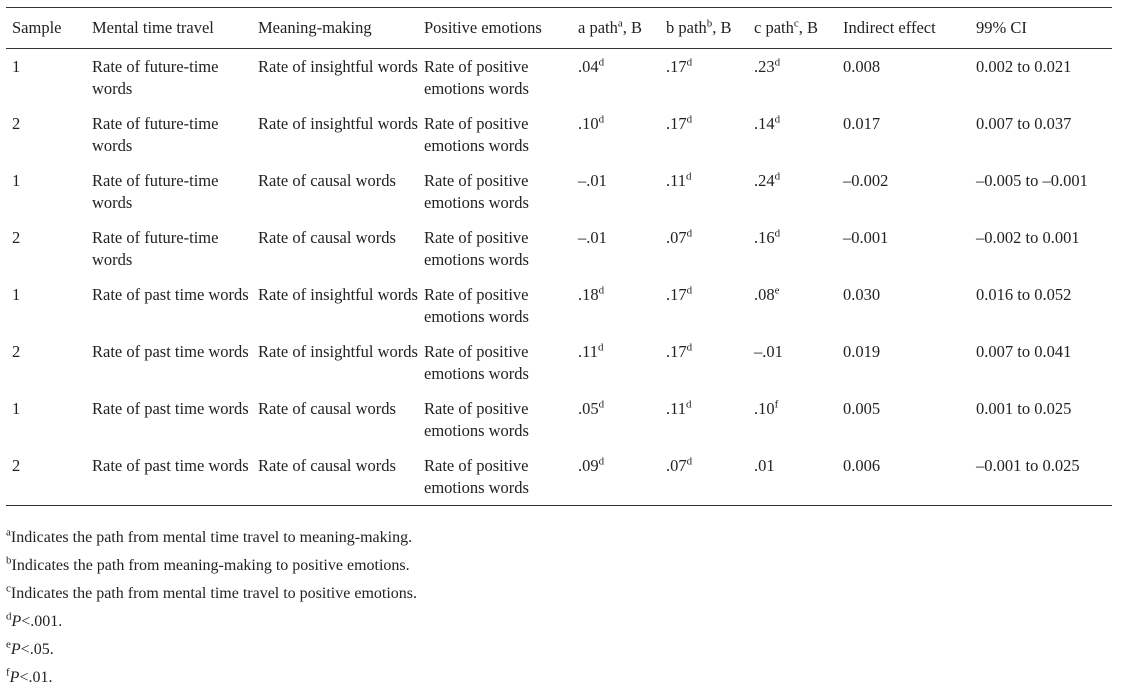  What do you see at coordinates (616, 248) in the screenshot?
I see `a-path-cell: –.01` at bounding box center [616, 248].